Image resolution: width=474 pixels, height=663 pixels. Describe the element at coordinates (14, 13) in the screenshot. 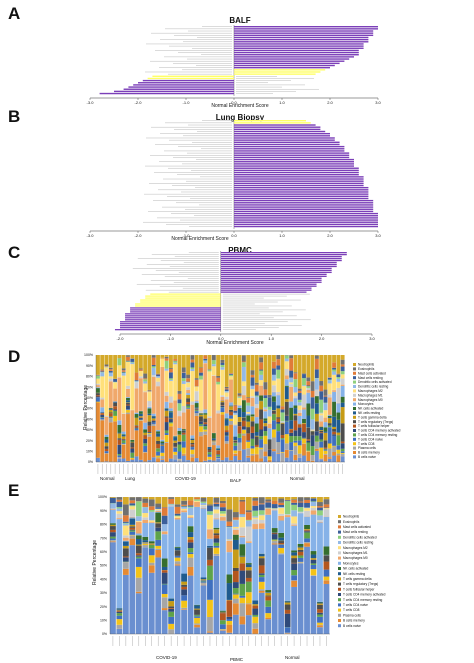

I see `panel-a-letter: A` at that location.